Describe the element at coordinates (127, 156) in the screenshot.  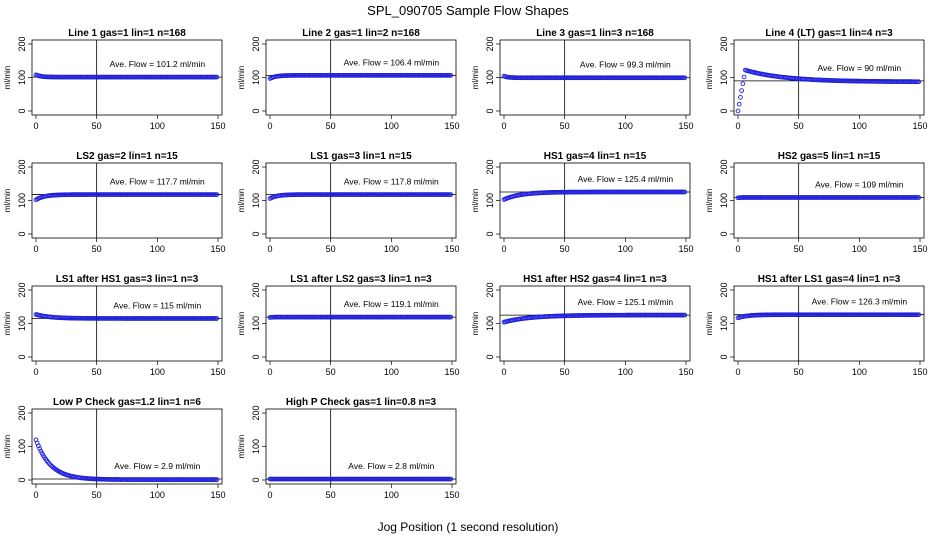
I see `panel-title: LS2 gas=2 lin=1 n=15` at that location.